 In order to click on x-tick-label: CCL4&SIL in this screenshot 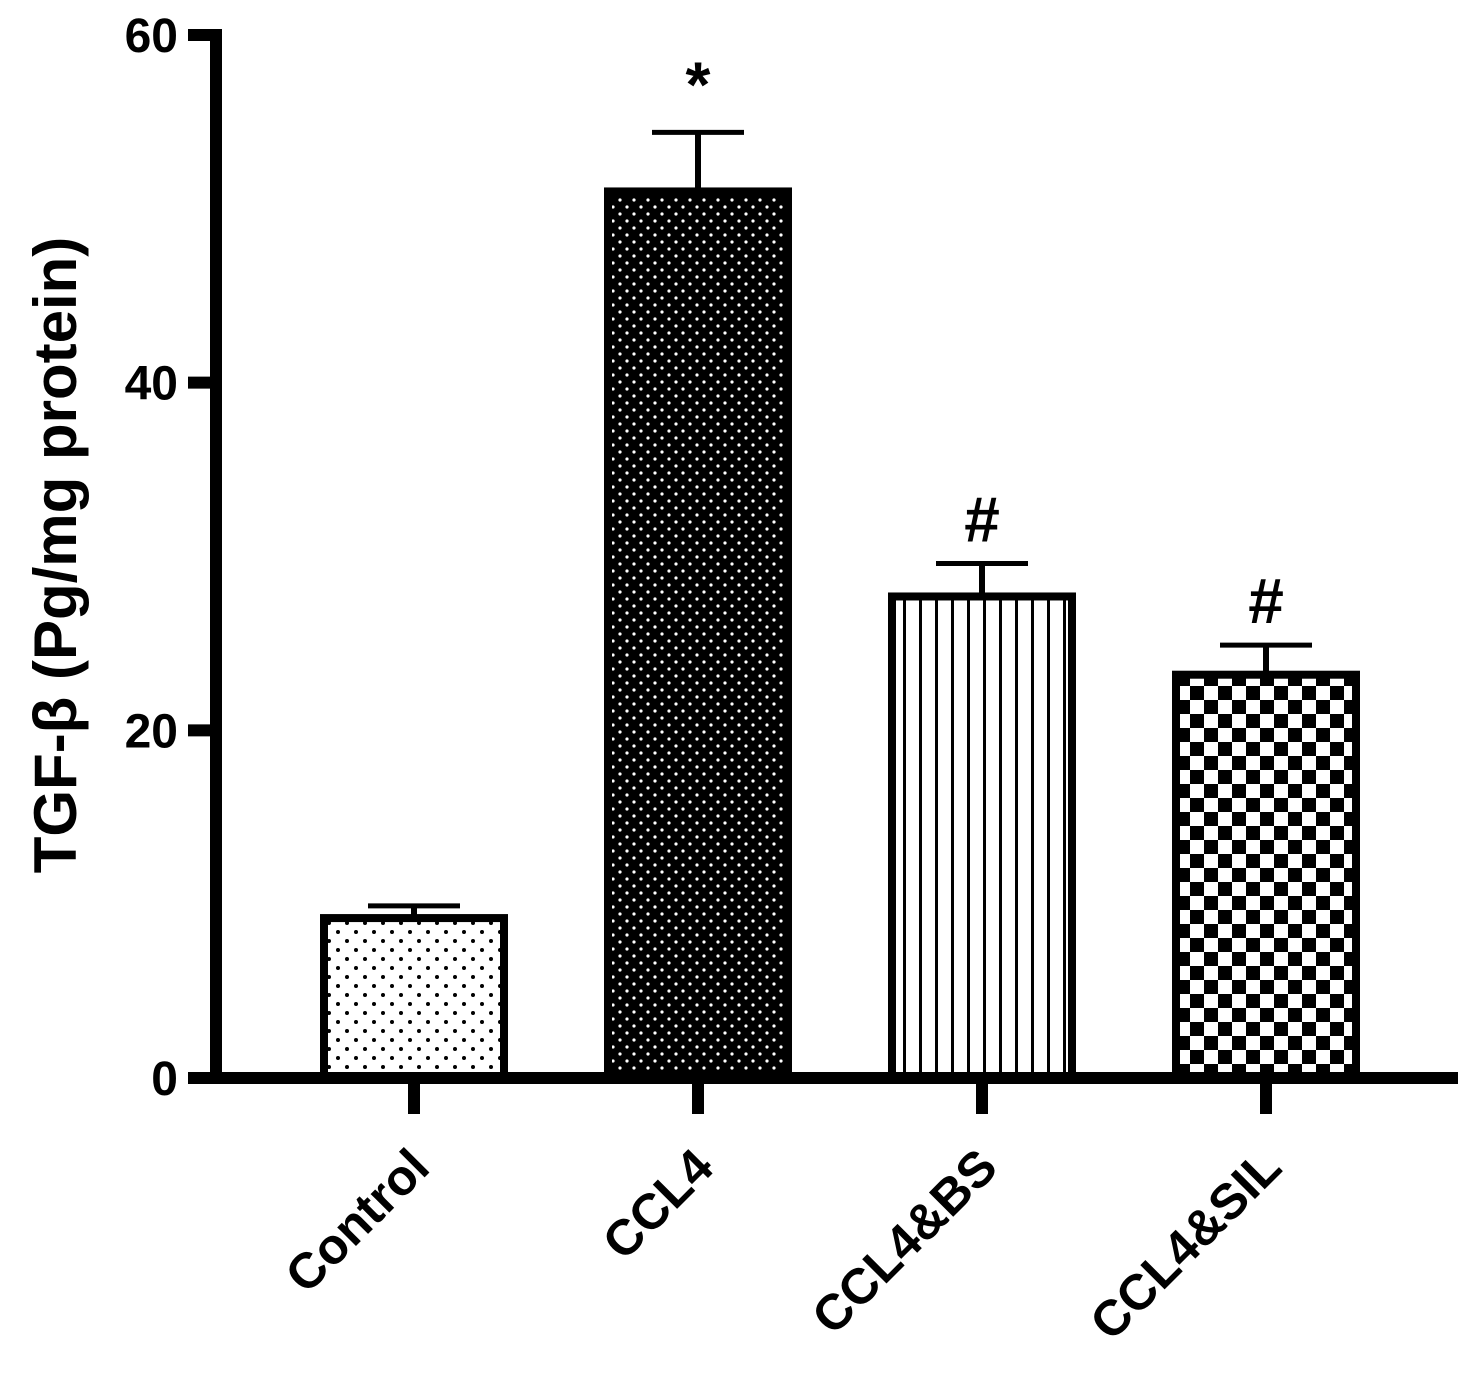, I will do `click(1185, 1244)`.